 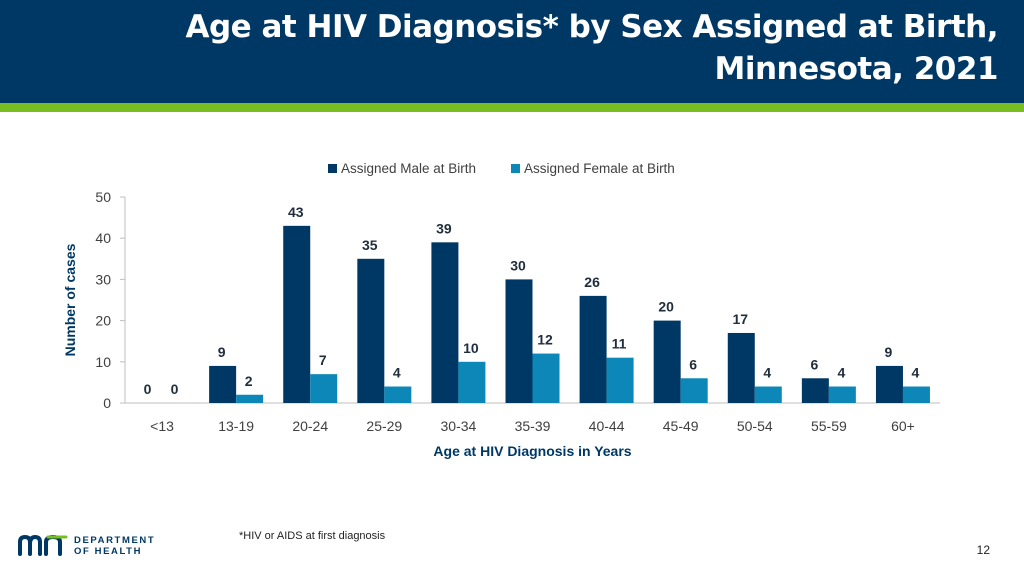 What do you see at coordinates (384, 426) in the screenshot?
I see `x-tick-label: 25-29` at bounding box center [384, 426].